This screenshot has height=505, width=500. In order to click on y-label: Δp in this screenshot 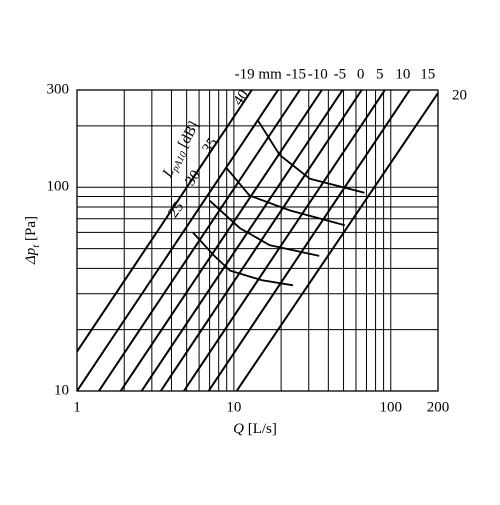, I will do `click(31, 256)`.